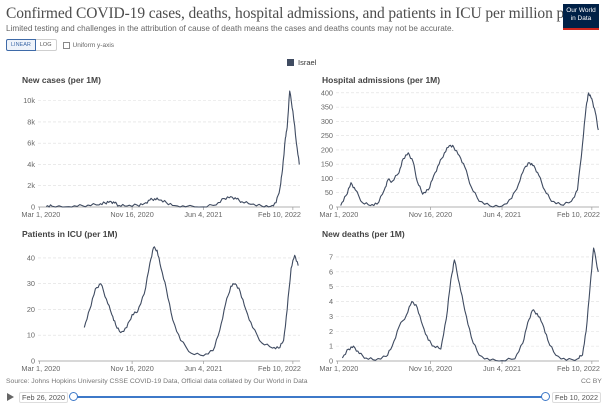 The height and width of the screenshot is (405, 605). Describe the element at coordinates (73, 396) in the screenshot. I see `timeline-start-handle` at that location.